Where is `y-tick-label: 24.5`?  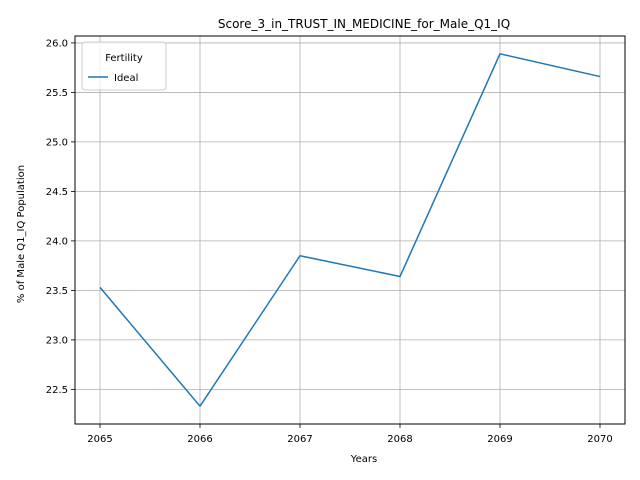
y-tick-label: 24.5 is located at coordinates (57, 192).